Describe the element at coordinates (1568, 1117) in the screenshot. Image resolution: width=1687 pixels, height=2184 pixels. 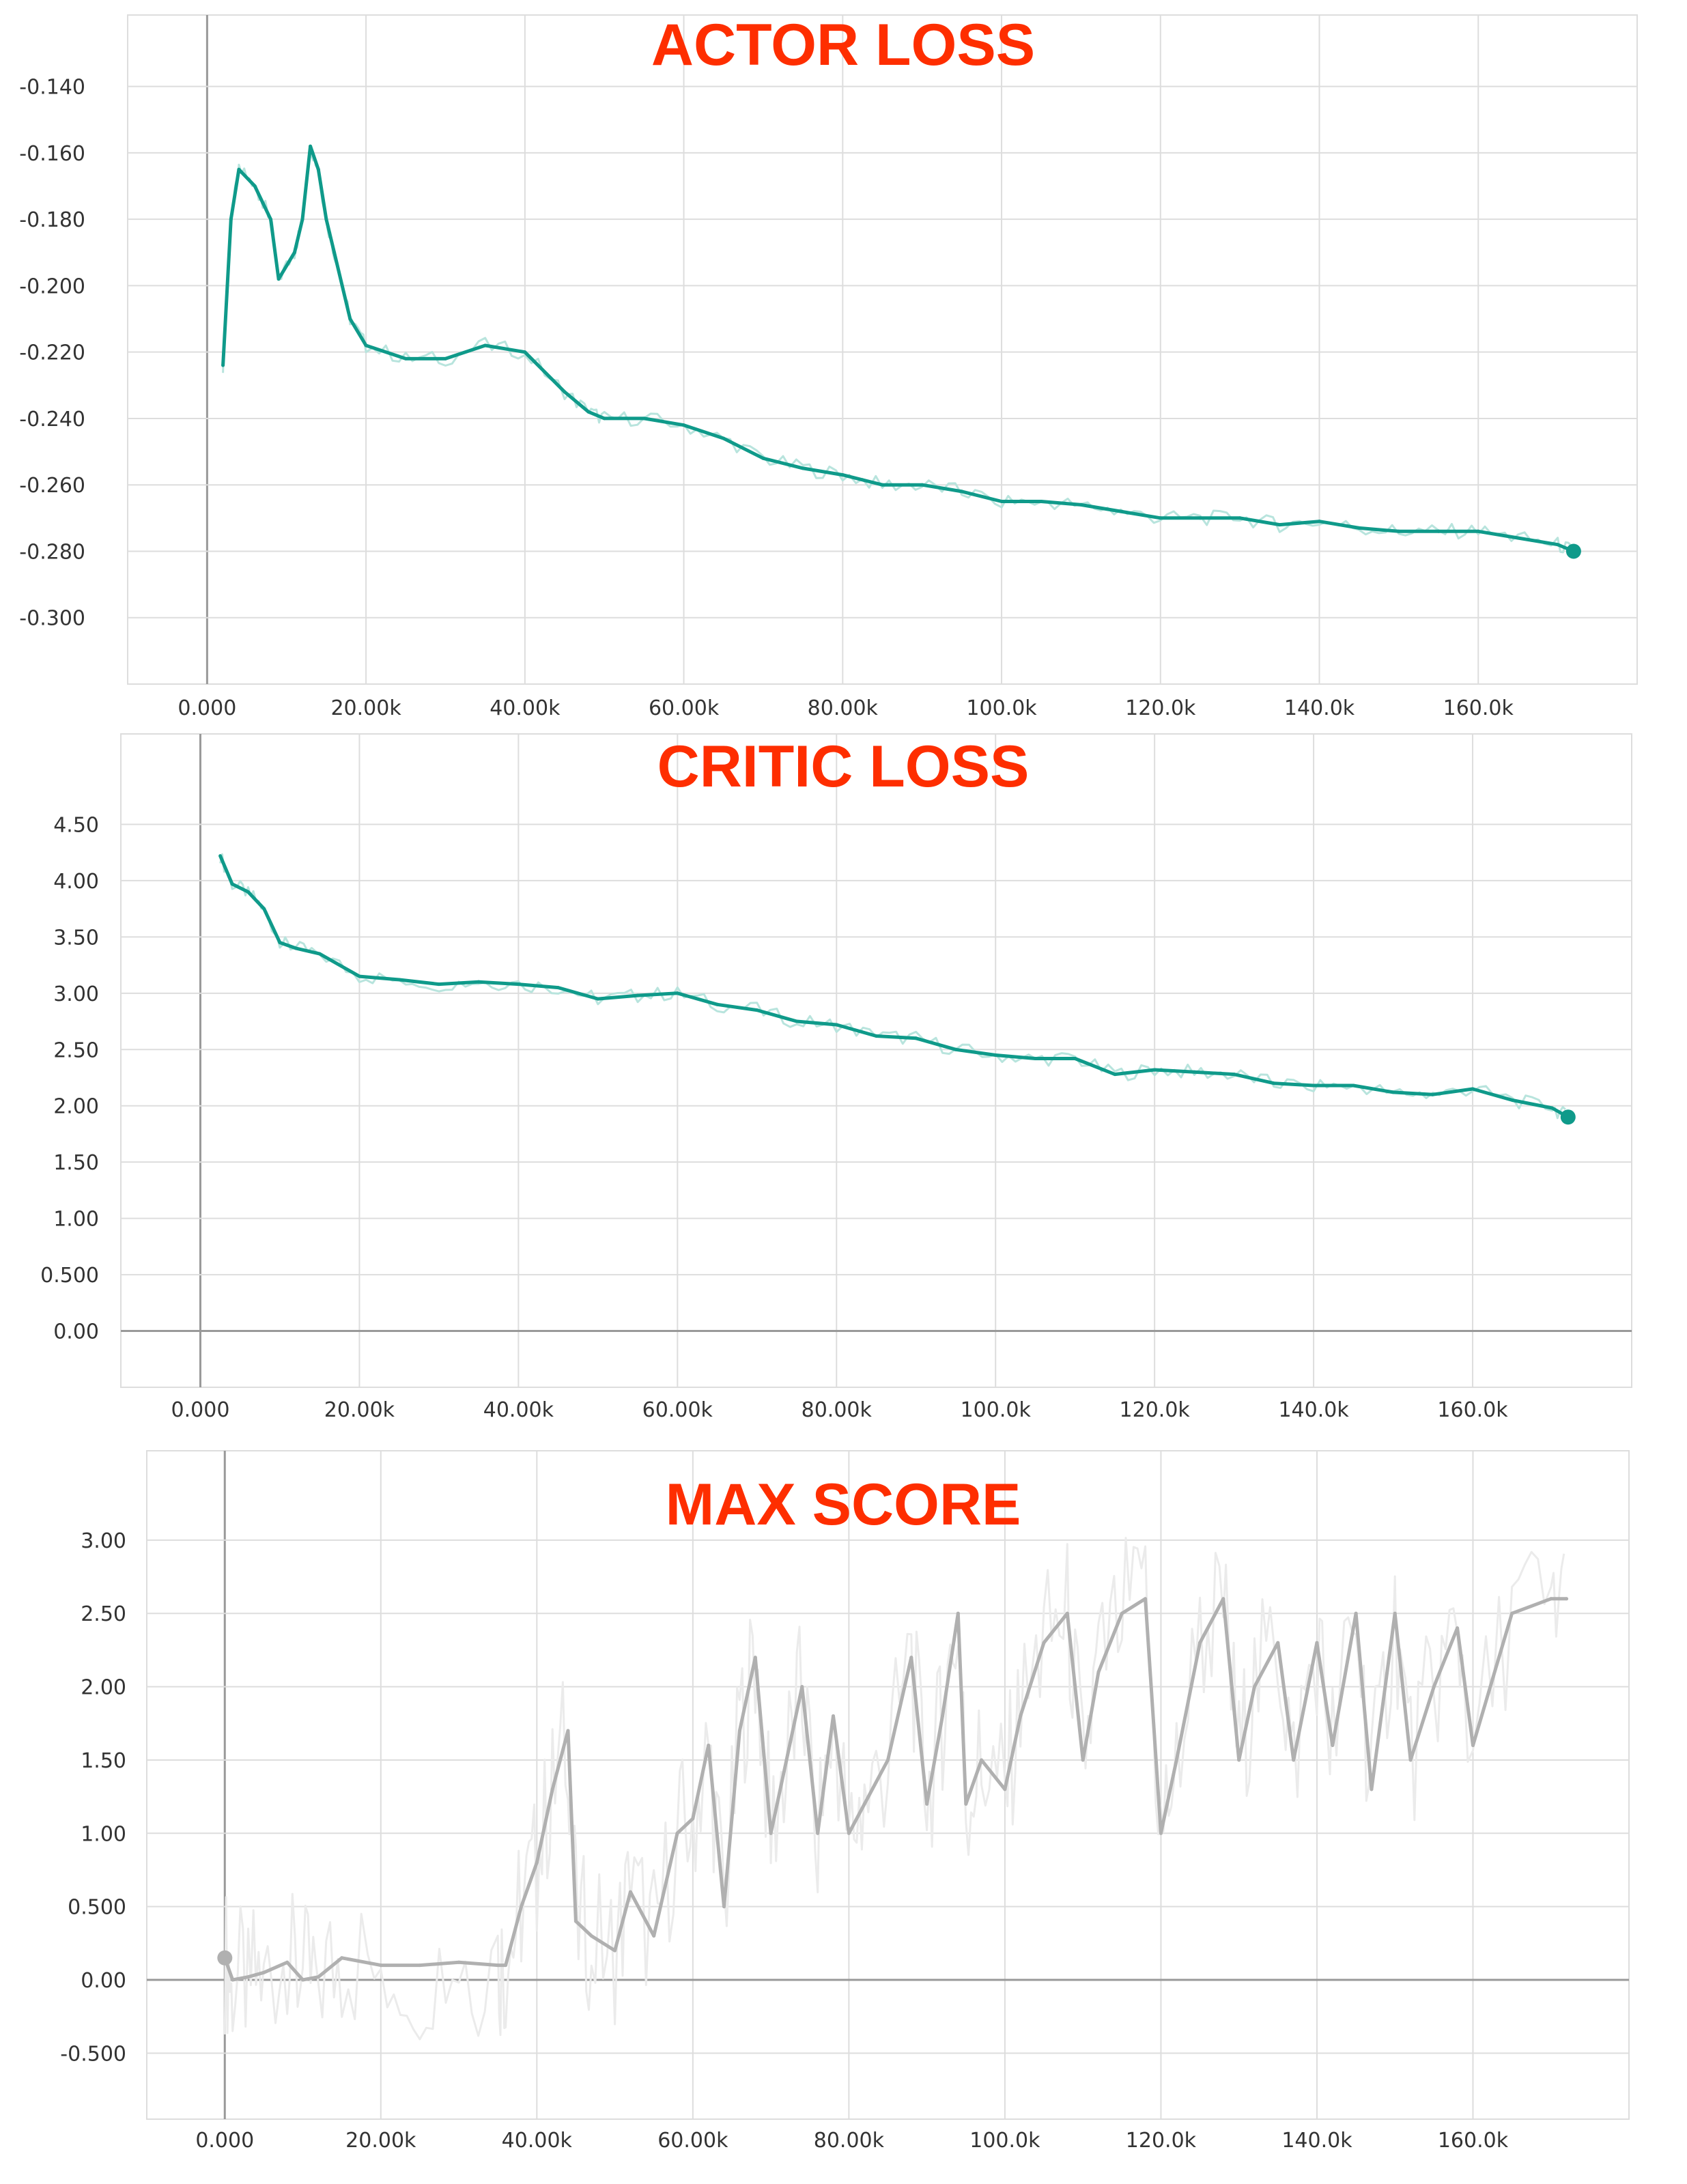
I see `series-marker` at that location.